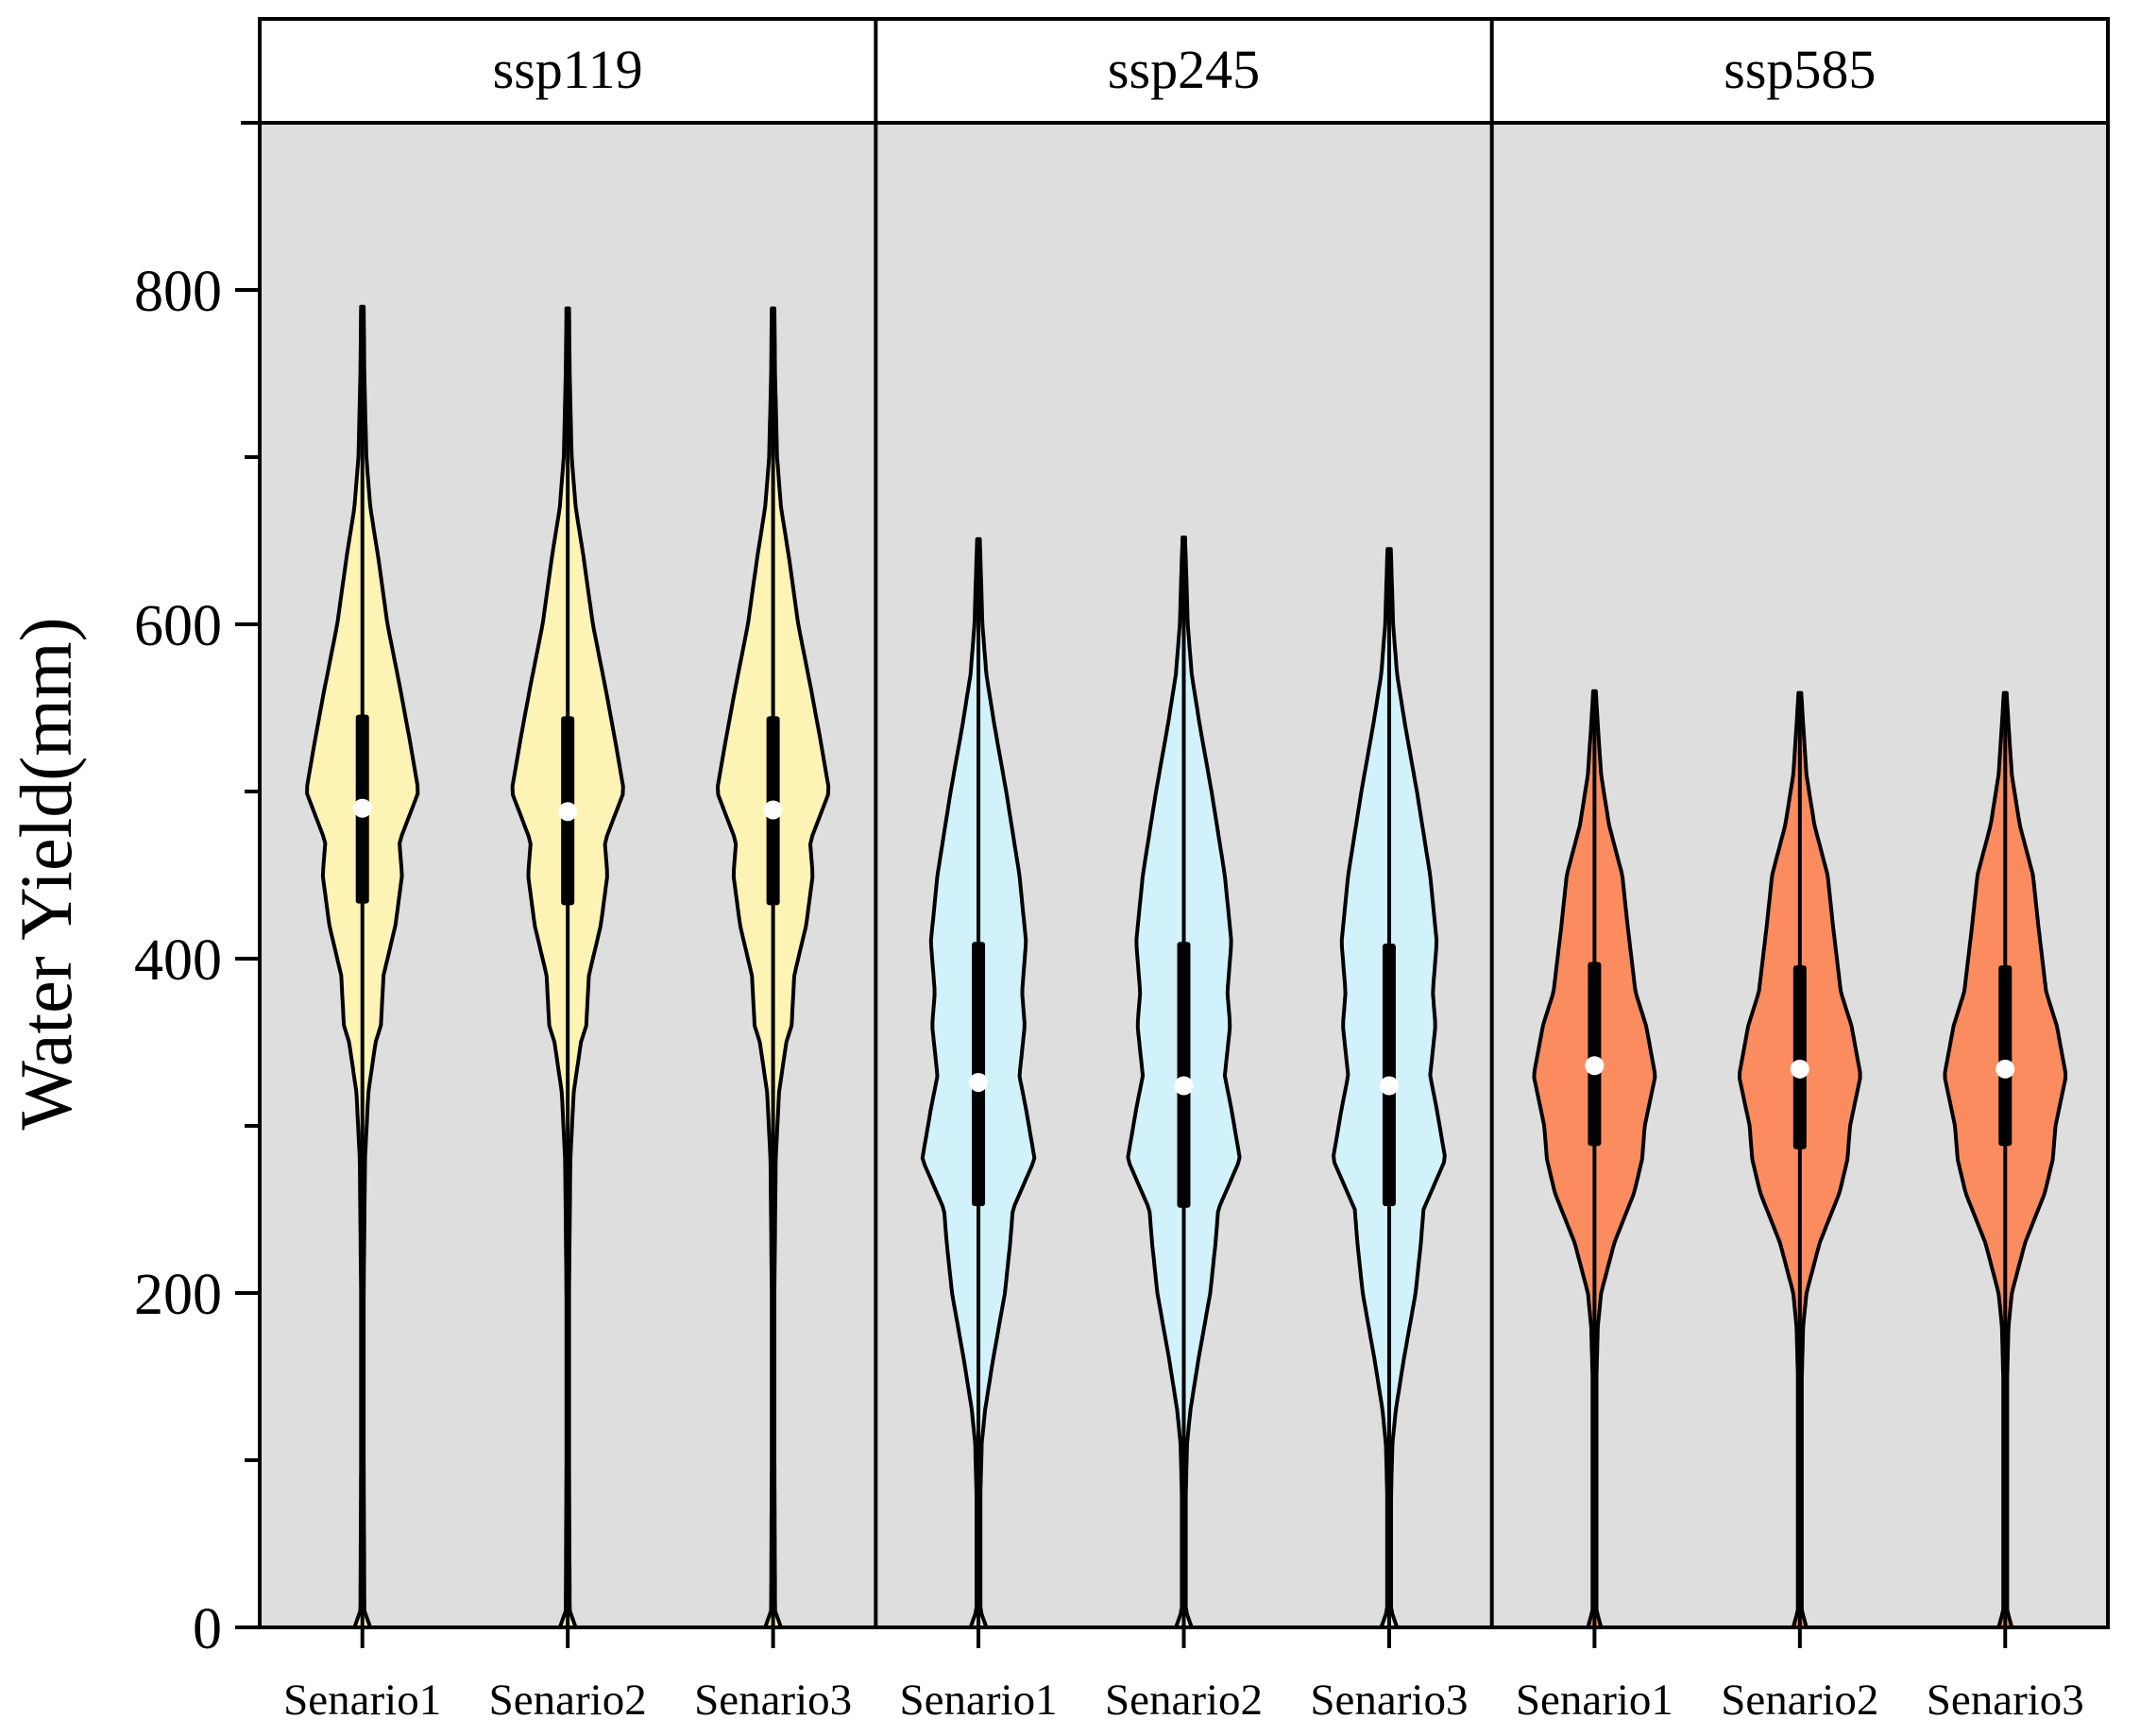  I want to click on y-axis-label: Water Yield(mm), so click(46, 873).